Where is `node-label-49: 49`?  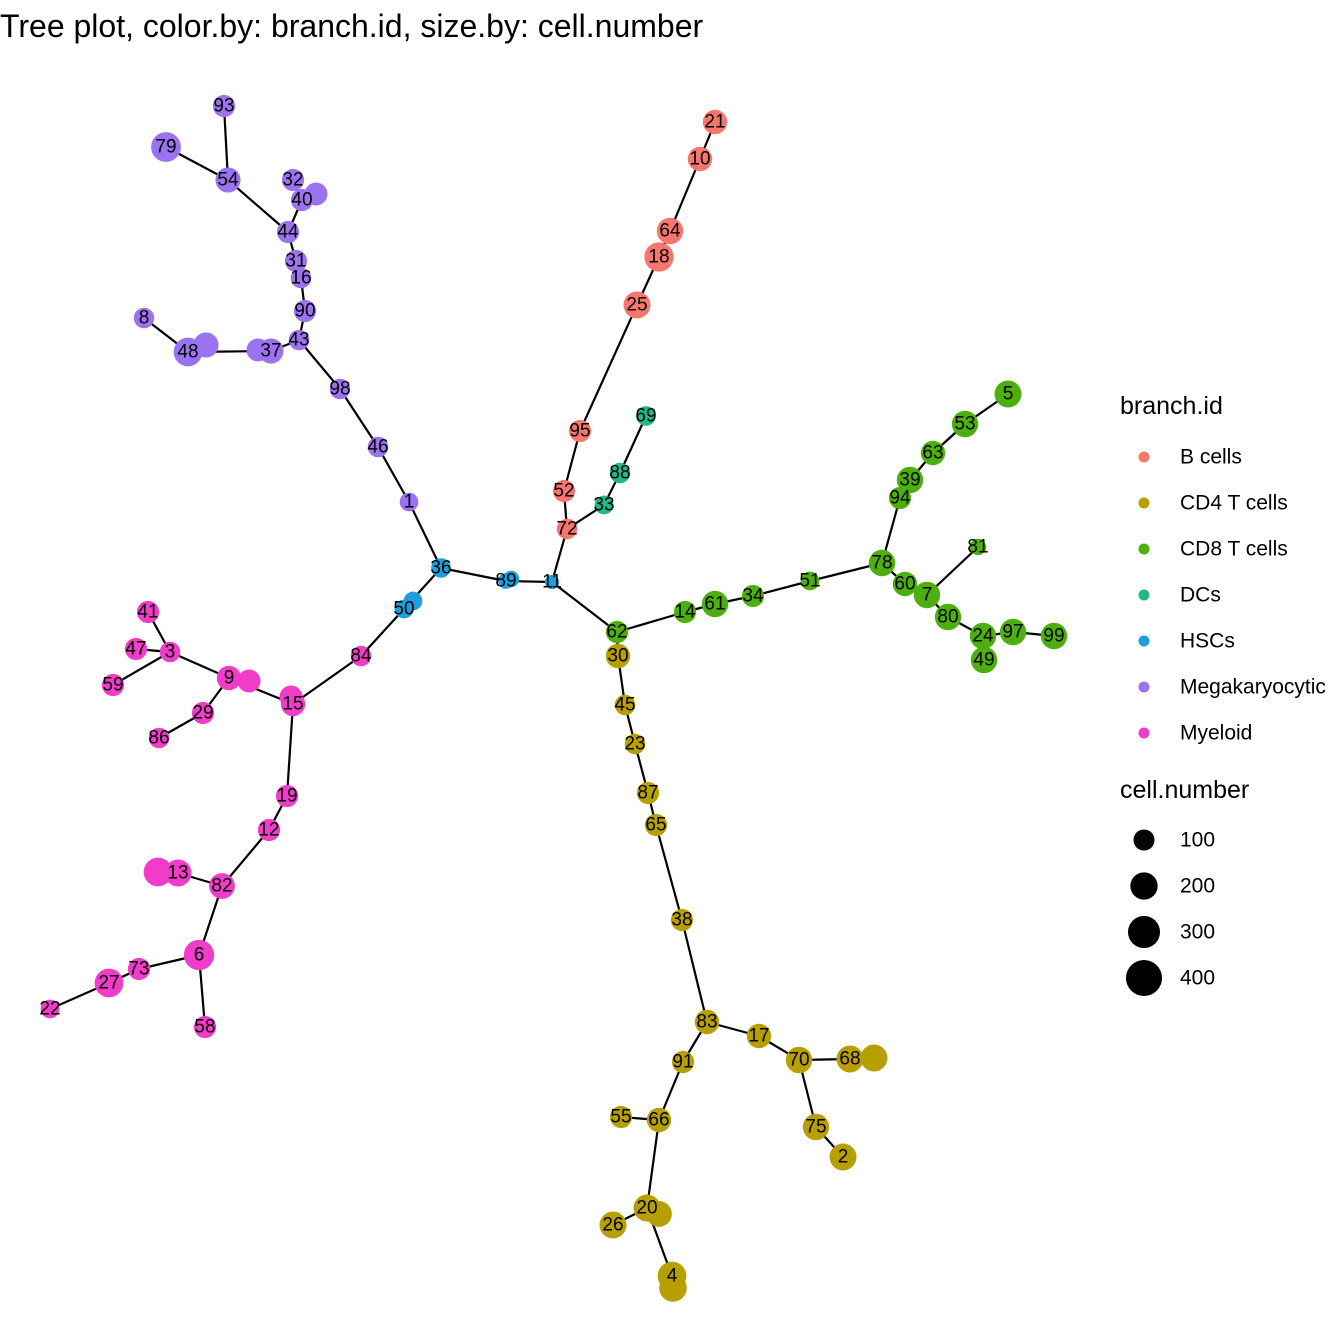
node-label-49: 49 is located at coordinates (983, 660).